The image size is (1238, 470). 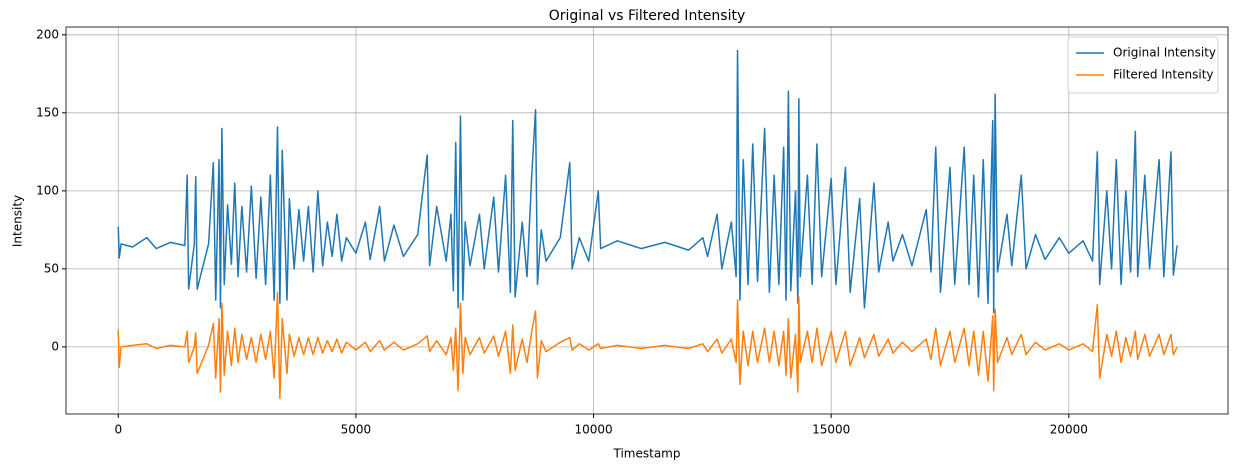 I want to click on y-axis-label: Intensity, so click(x=18, y=221).